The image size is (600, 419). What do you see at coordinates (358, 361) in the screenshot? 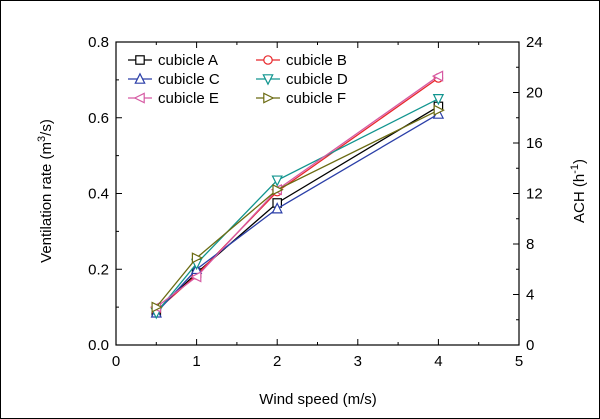
I see `x-tick-label: 3` at bounding box center [358, 361].